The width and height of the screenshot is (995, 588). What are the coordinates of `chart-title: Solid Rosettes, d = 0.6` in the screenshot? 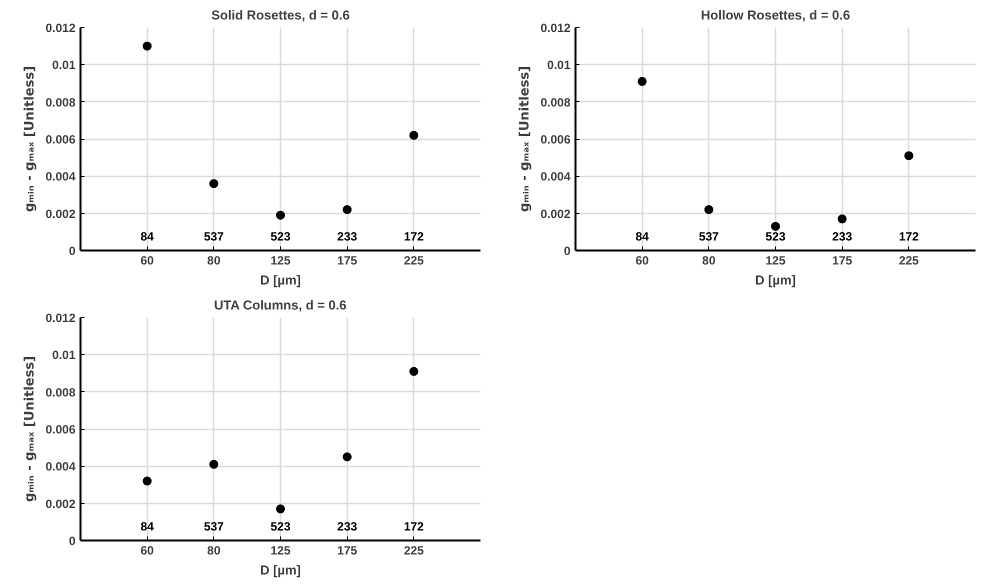 It's located at (280, 15).